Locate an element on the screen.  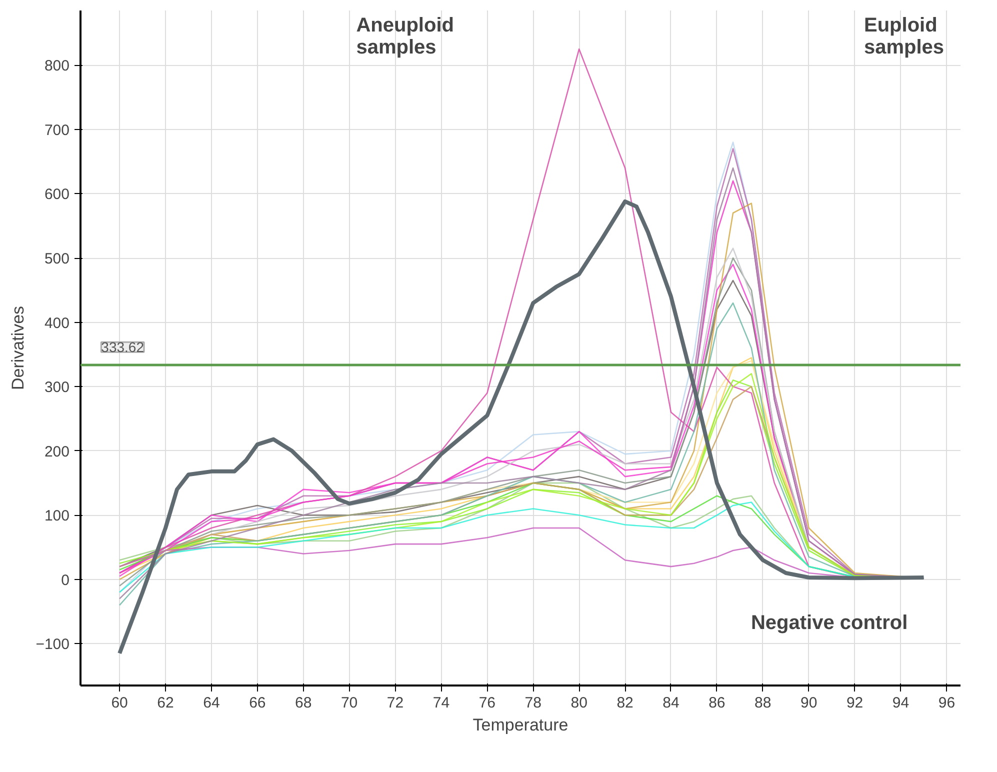
y-tick-label: 0 is located at coordinates (65, 580).